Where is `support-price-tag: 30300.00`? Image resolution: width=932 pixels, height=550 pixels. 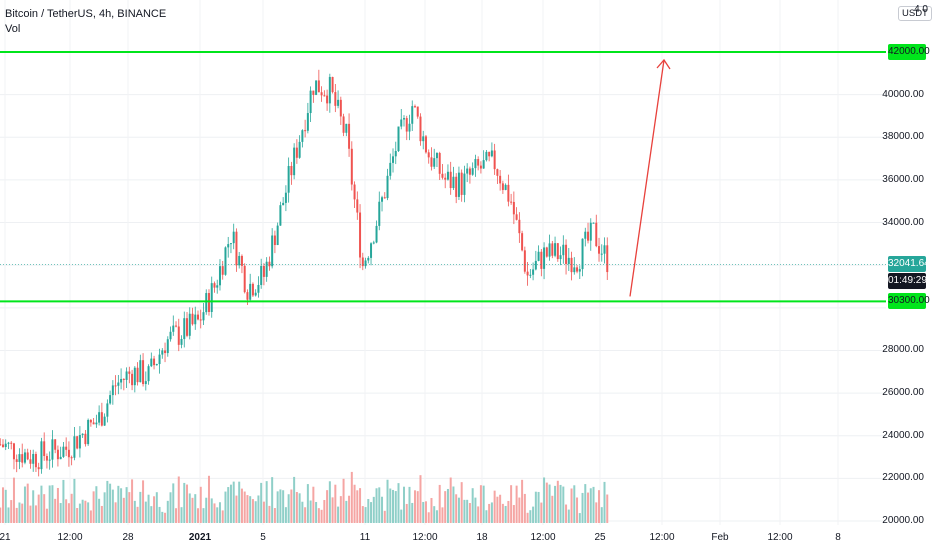 support-price-tag: 30300.00 is located at coordinates (909, 301).